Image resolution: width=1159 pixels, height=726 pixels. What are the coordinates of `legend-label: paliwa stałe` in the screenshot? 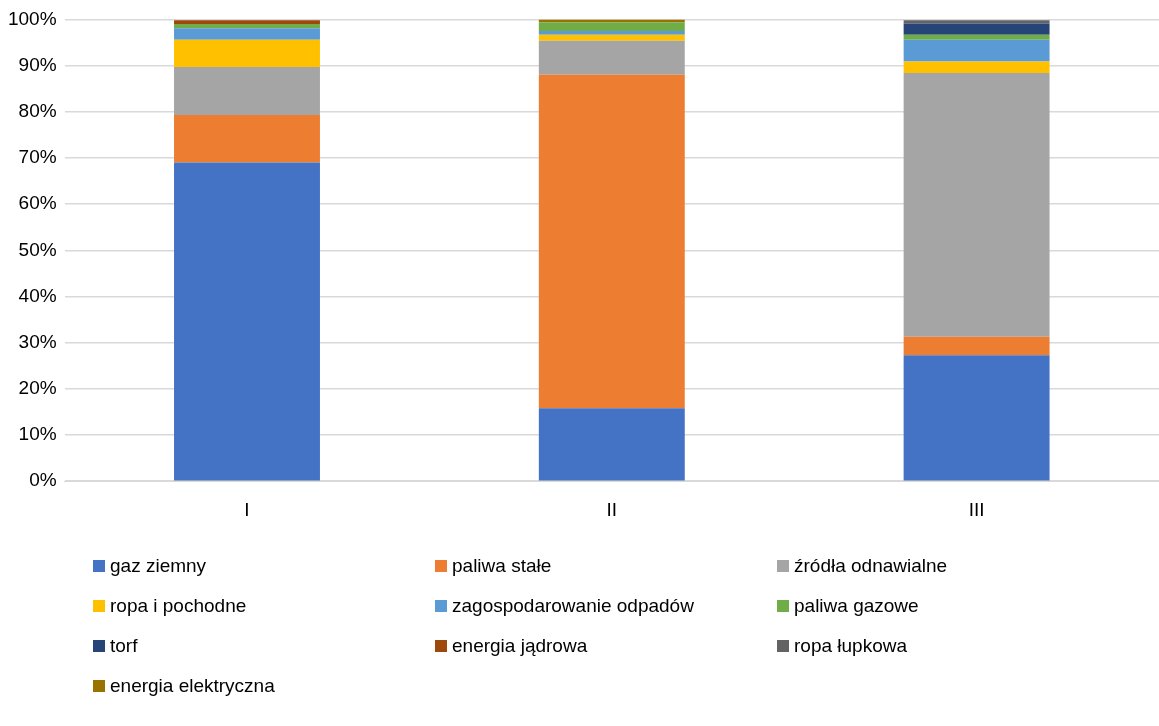 It's located at (502, 566).